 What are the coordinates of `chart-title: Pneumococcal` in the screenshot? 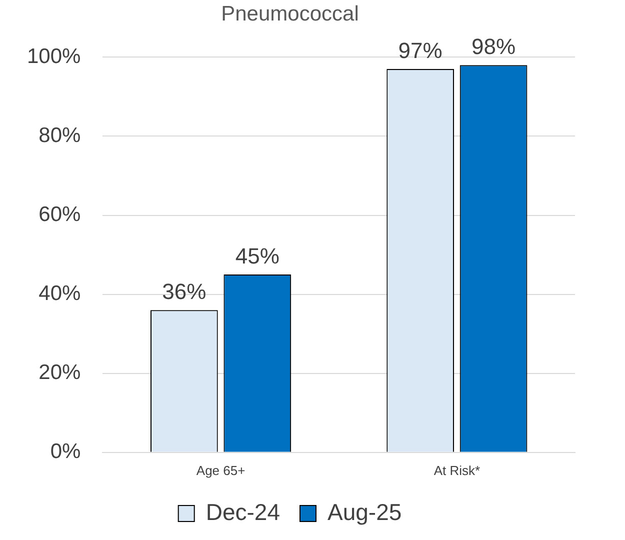 It's located at (290, 14).